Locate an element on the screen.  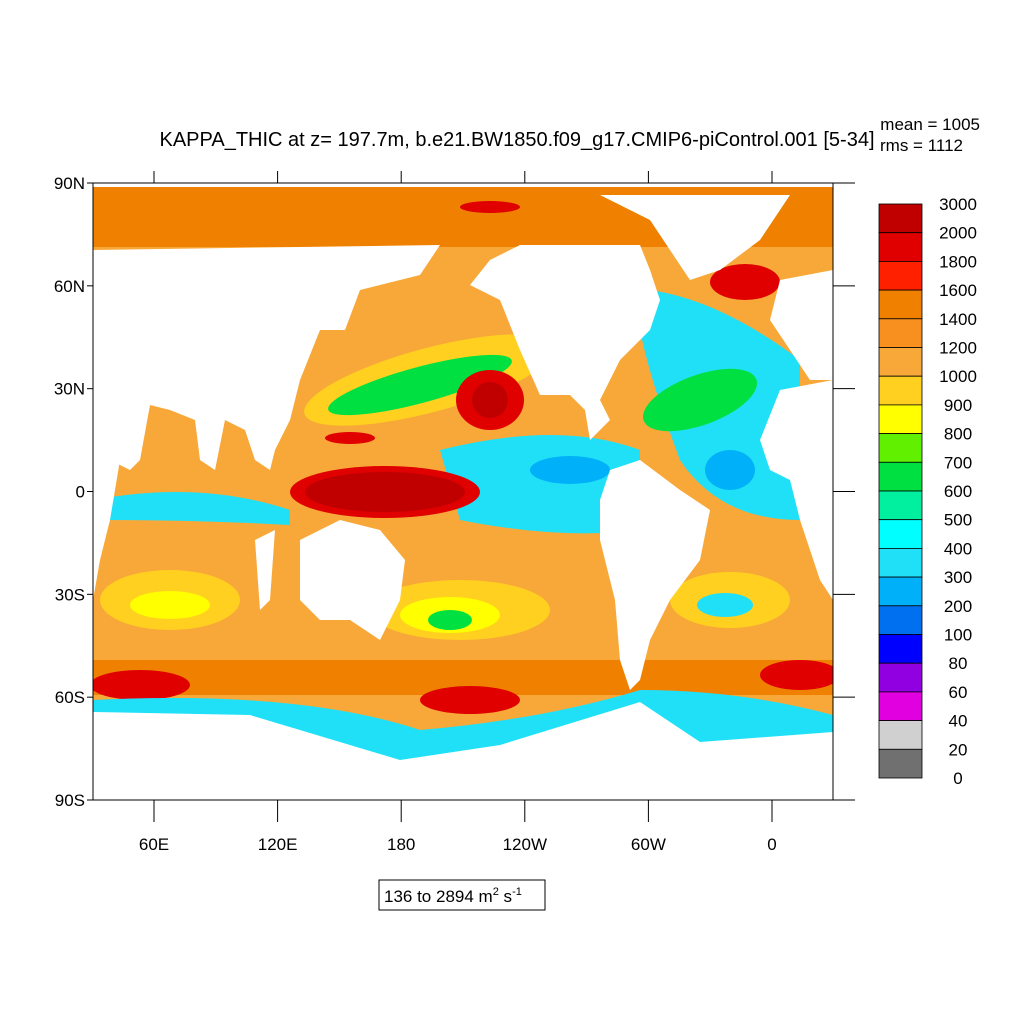
colorbar-label: 1800 is located at coordinates (958, 261).